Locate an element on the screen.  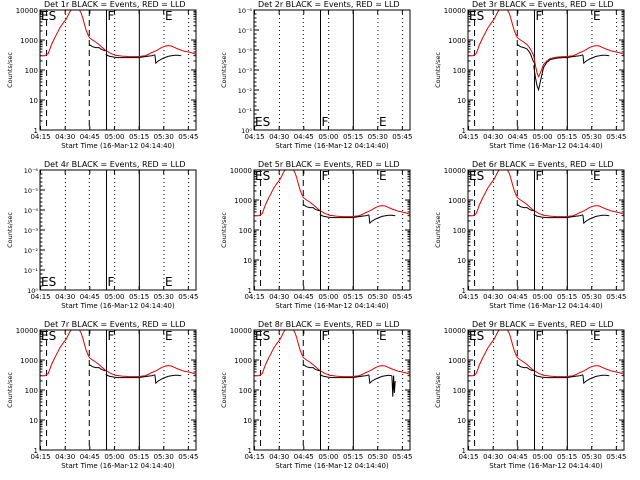
panel-title: Det 1r BLACK = Events, RED = LLD is located at coordinates (115, 4).